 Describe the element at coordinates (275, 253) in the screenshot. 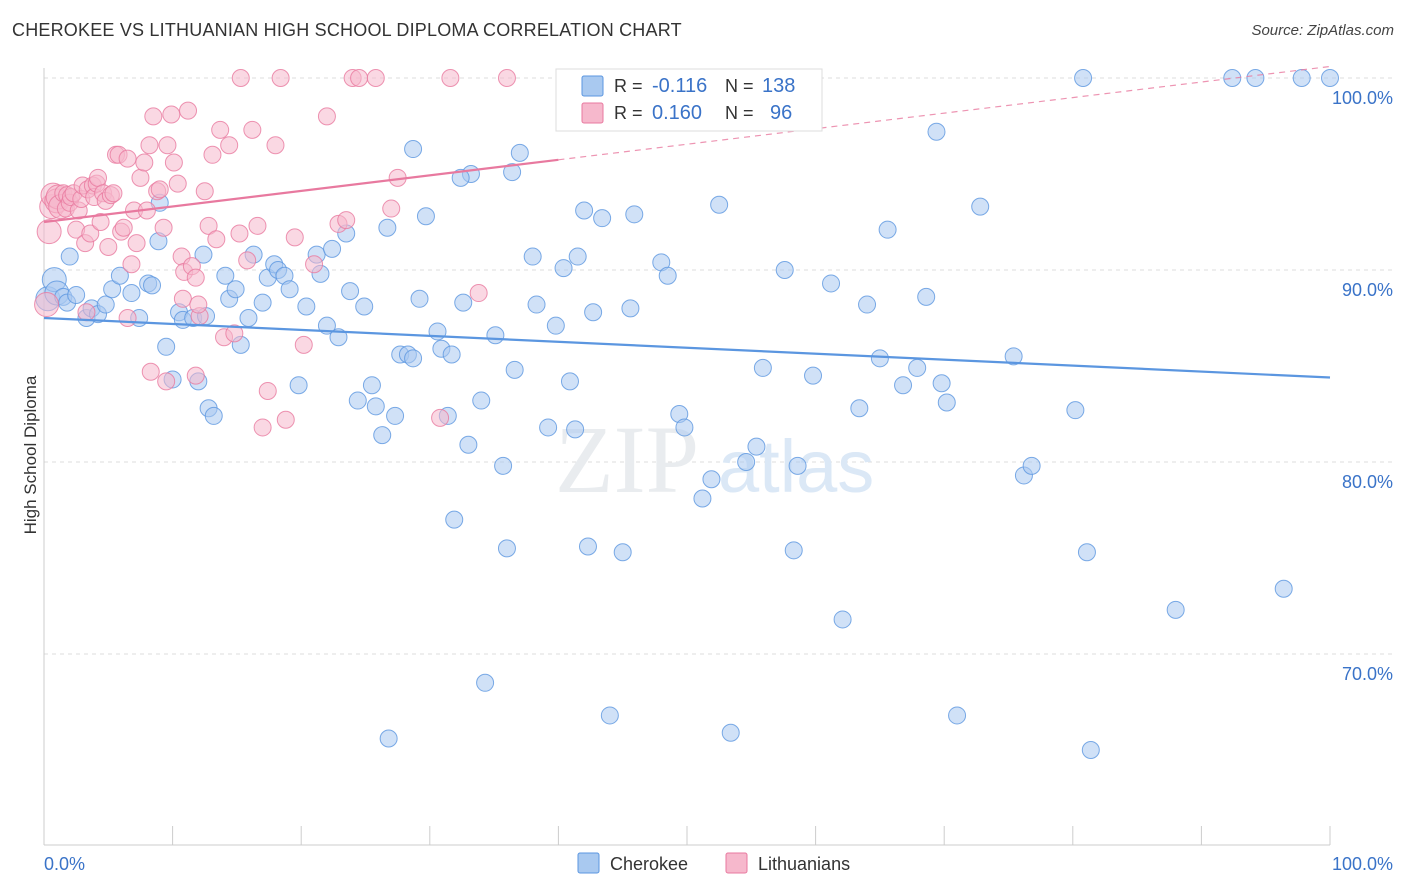

I see `series-lithuanians` at that location.